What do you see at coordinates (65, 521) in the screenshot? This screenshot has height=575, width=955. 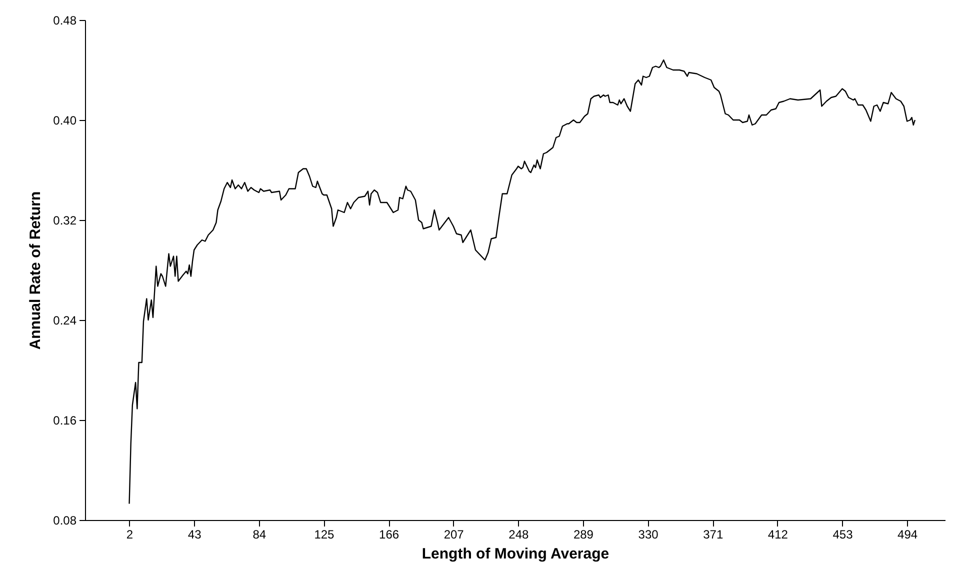 I see `y-tick-label: 0.08` at bounding box center [65, 521].